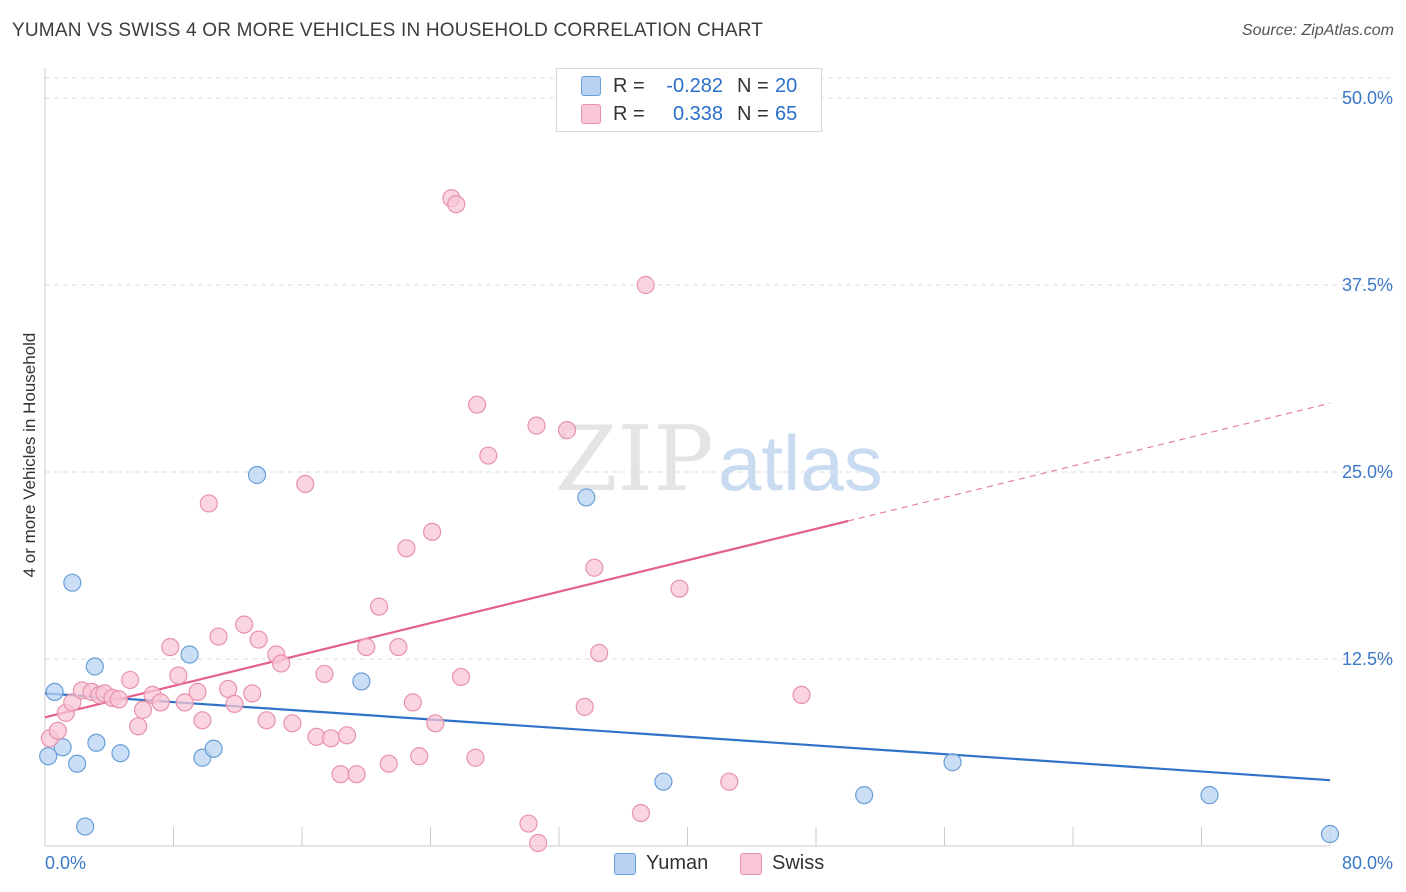  I want to click on source-label: Source: ZipAtlas.com, so click(1317, 30).